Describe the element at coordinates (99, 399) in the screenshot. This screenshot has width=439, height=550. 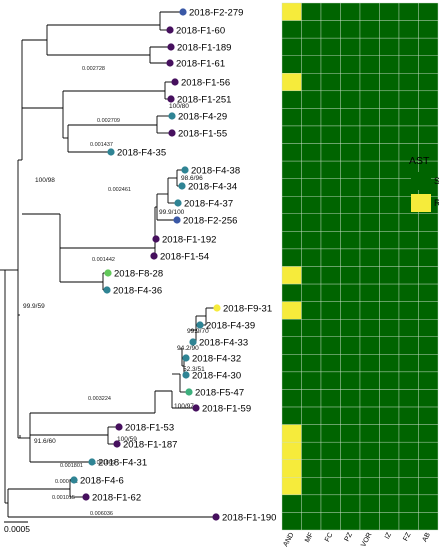
I see `branch-length-label: 0.003224` at that location.